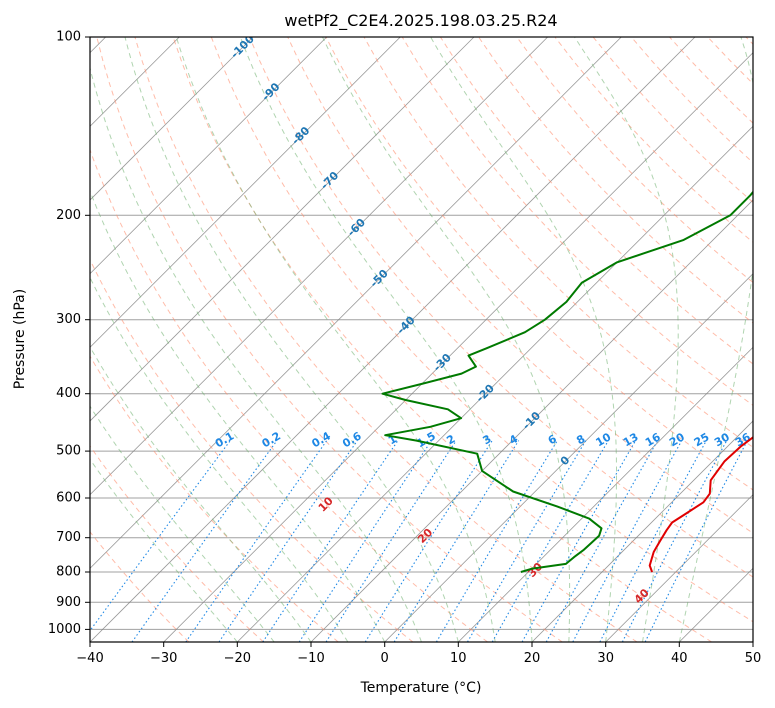 The height and width of the screenshot is (708, 775). I want to click on x-tick-label: 40, so click(679, 658).